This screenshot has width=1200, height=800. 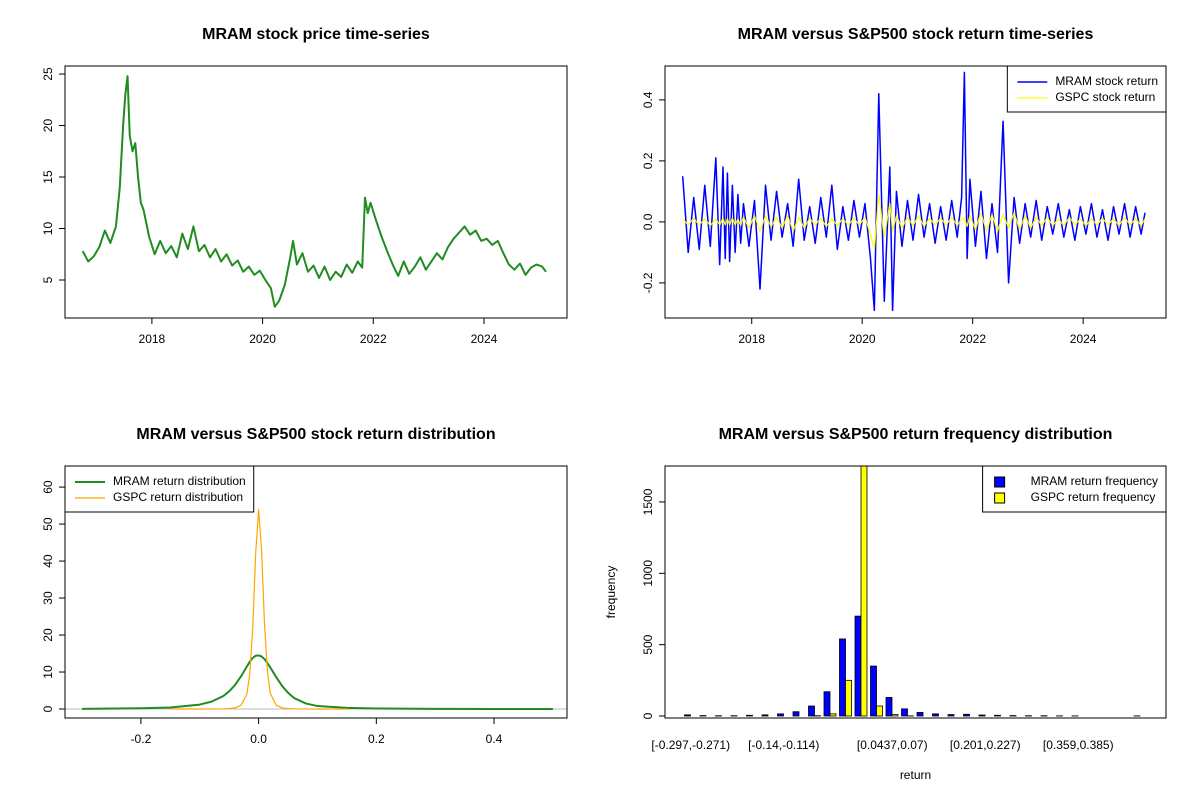 I want to click on y-tick-label: 0.2, so click(x=648, y=160).